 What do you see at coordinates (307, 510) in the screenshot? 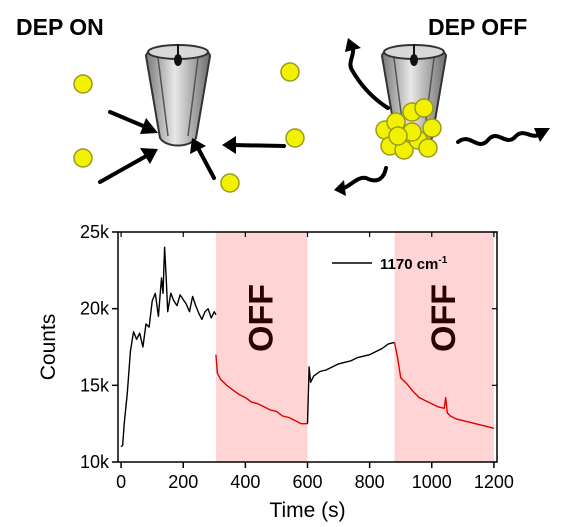
I see `x-axis-label: Time (s)` at bounding box center [307, 510].